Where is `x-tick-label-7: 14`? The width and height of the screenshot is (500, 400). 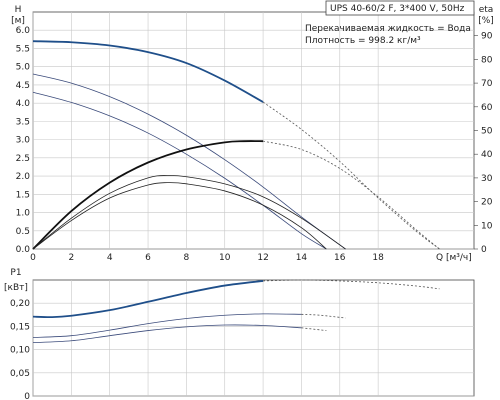 x-tick-label-7: 14 is located at coordinates (302, 258).